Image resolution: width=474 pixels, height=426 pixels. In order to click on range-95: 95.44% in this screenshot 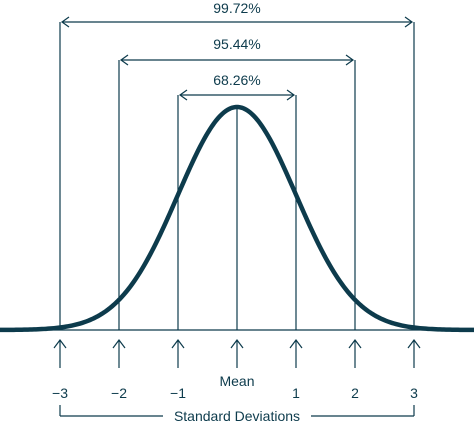, I will do `click(237, 51)`.